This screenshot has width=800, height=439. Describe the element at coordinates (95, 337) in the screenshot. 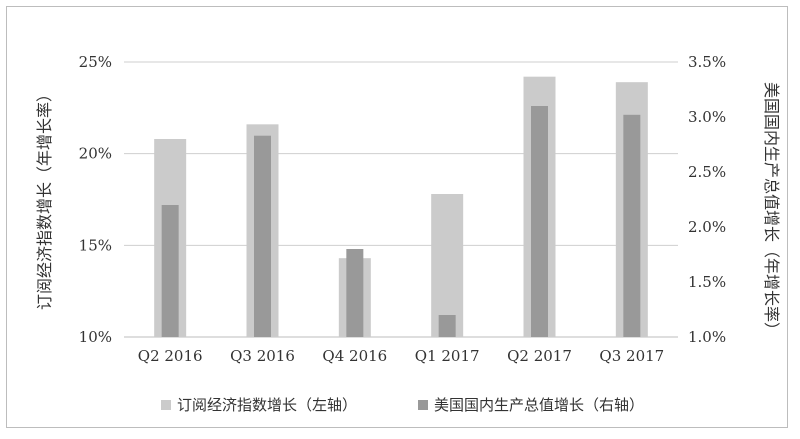

I see `y-left-tick-label: 10%` at that location.